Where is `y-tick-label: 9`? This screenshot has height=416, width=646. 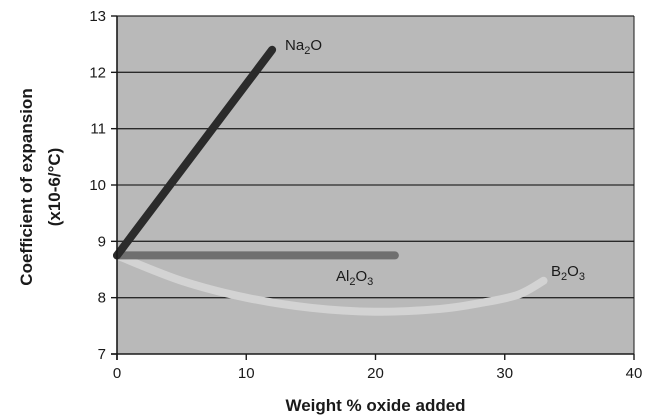 y-tick-label: 9 is located at coordinates (102, 241).